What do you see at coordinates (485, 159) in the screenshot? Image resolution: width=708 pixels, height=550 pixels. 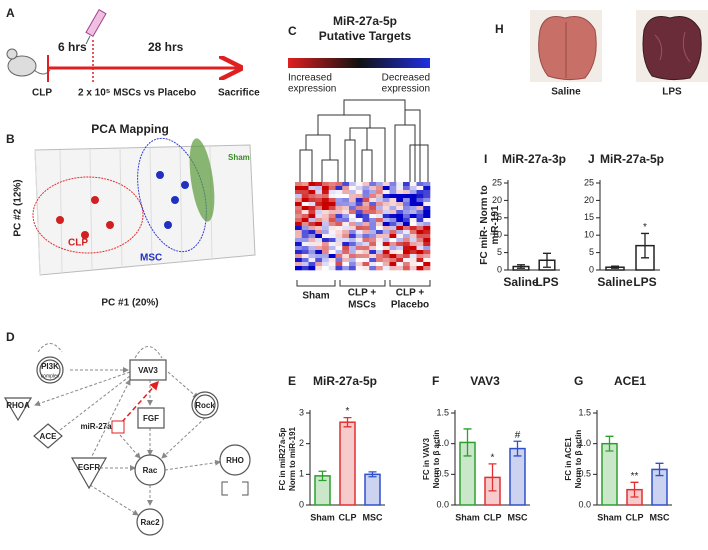 I see `panel-letter: I` at bounding box center [485, 159].